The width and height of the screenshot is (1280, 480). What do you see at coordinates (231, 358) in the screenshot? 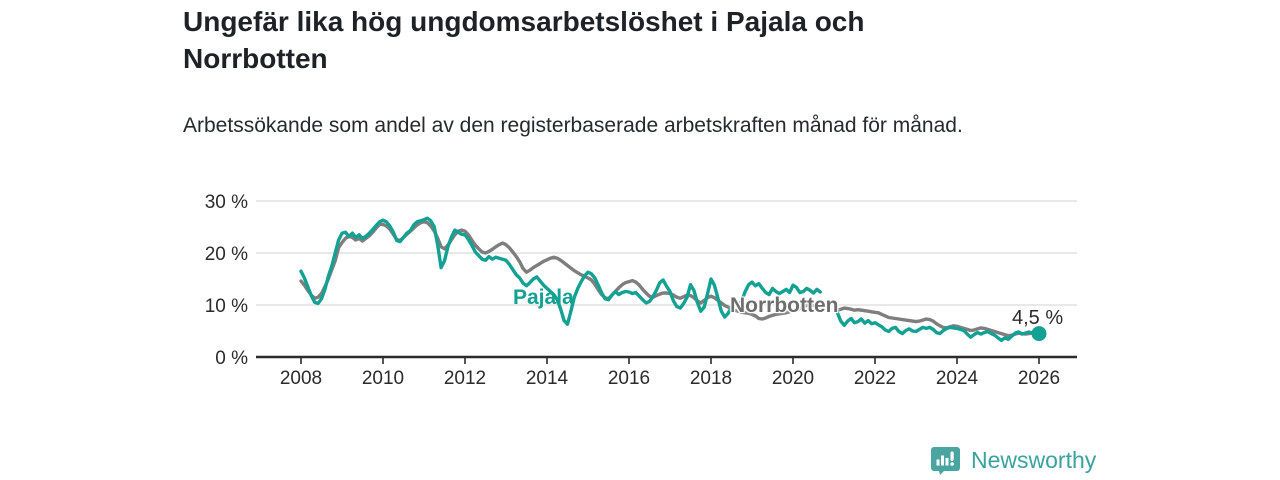
I see `y-tick-label: 0 %` at bounding box center [231, 358].